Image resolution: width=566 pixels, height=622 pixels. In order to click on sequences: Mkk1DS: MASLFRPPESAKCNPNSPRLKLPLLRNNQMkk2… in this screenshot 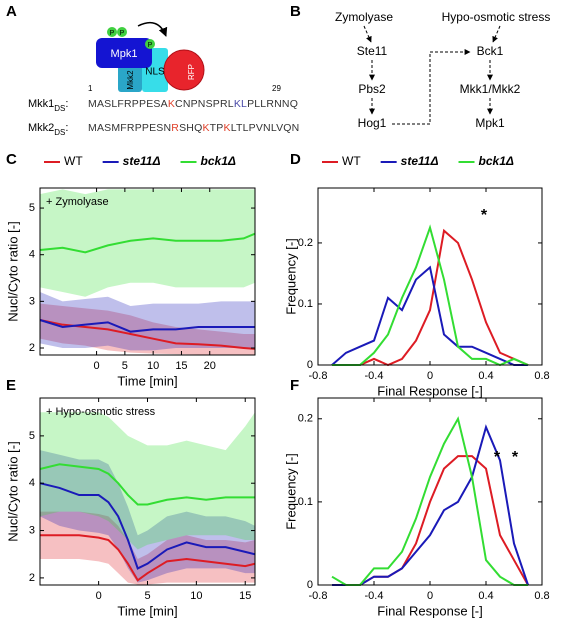, I will do `click(163, 117)`.